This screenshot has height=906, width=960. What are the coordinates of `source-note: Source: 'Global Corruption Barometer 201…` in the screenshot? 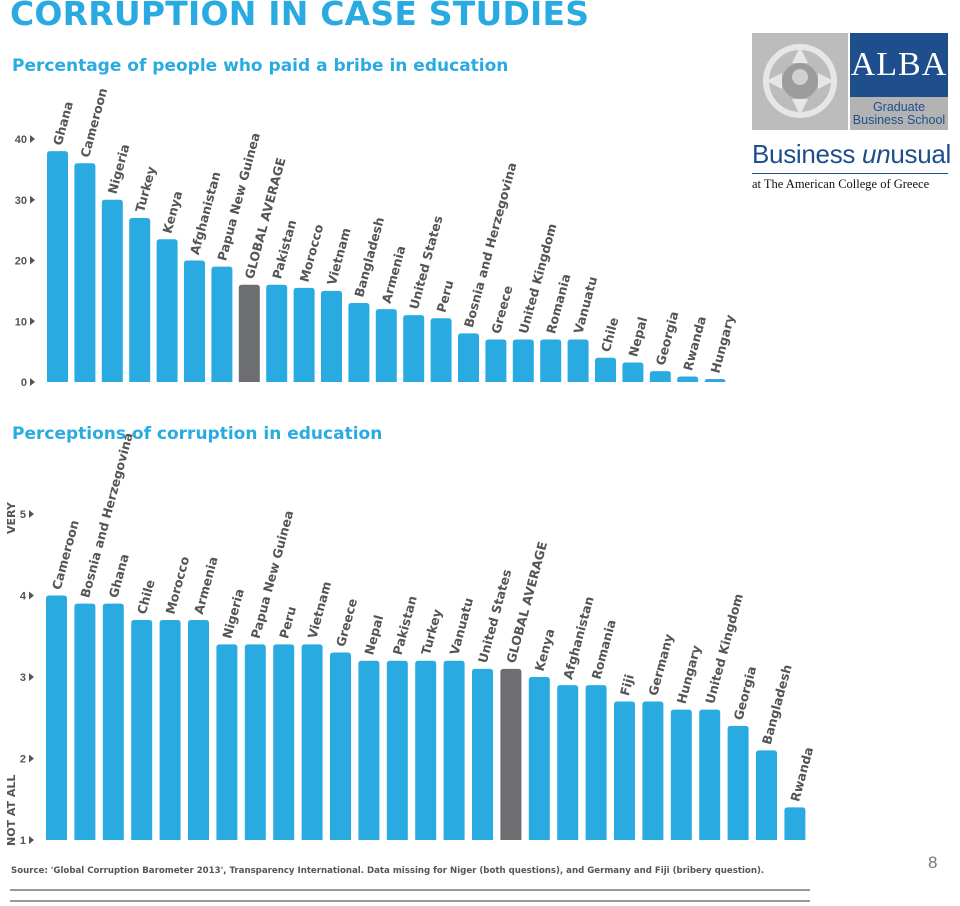 It's located at (388, 871).